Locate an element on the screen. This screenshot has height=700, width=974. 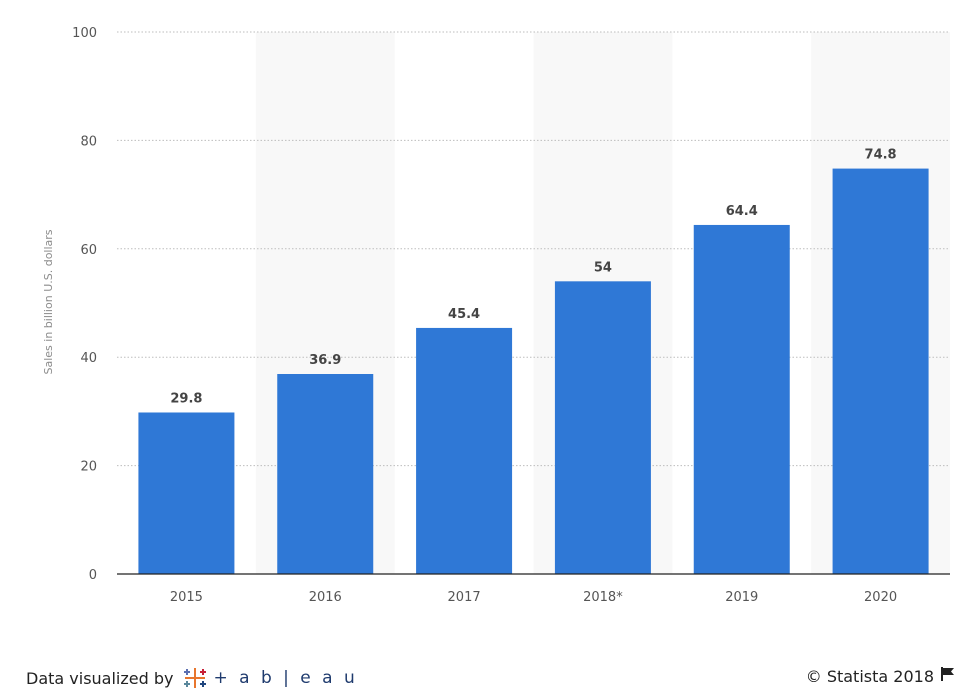
x-tick-label: 2015 is located at coordinates (186, 597).